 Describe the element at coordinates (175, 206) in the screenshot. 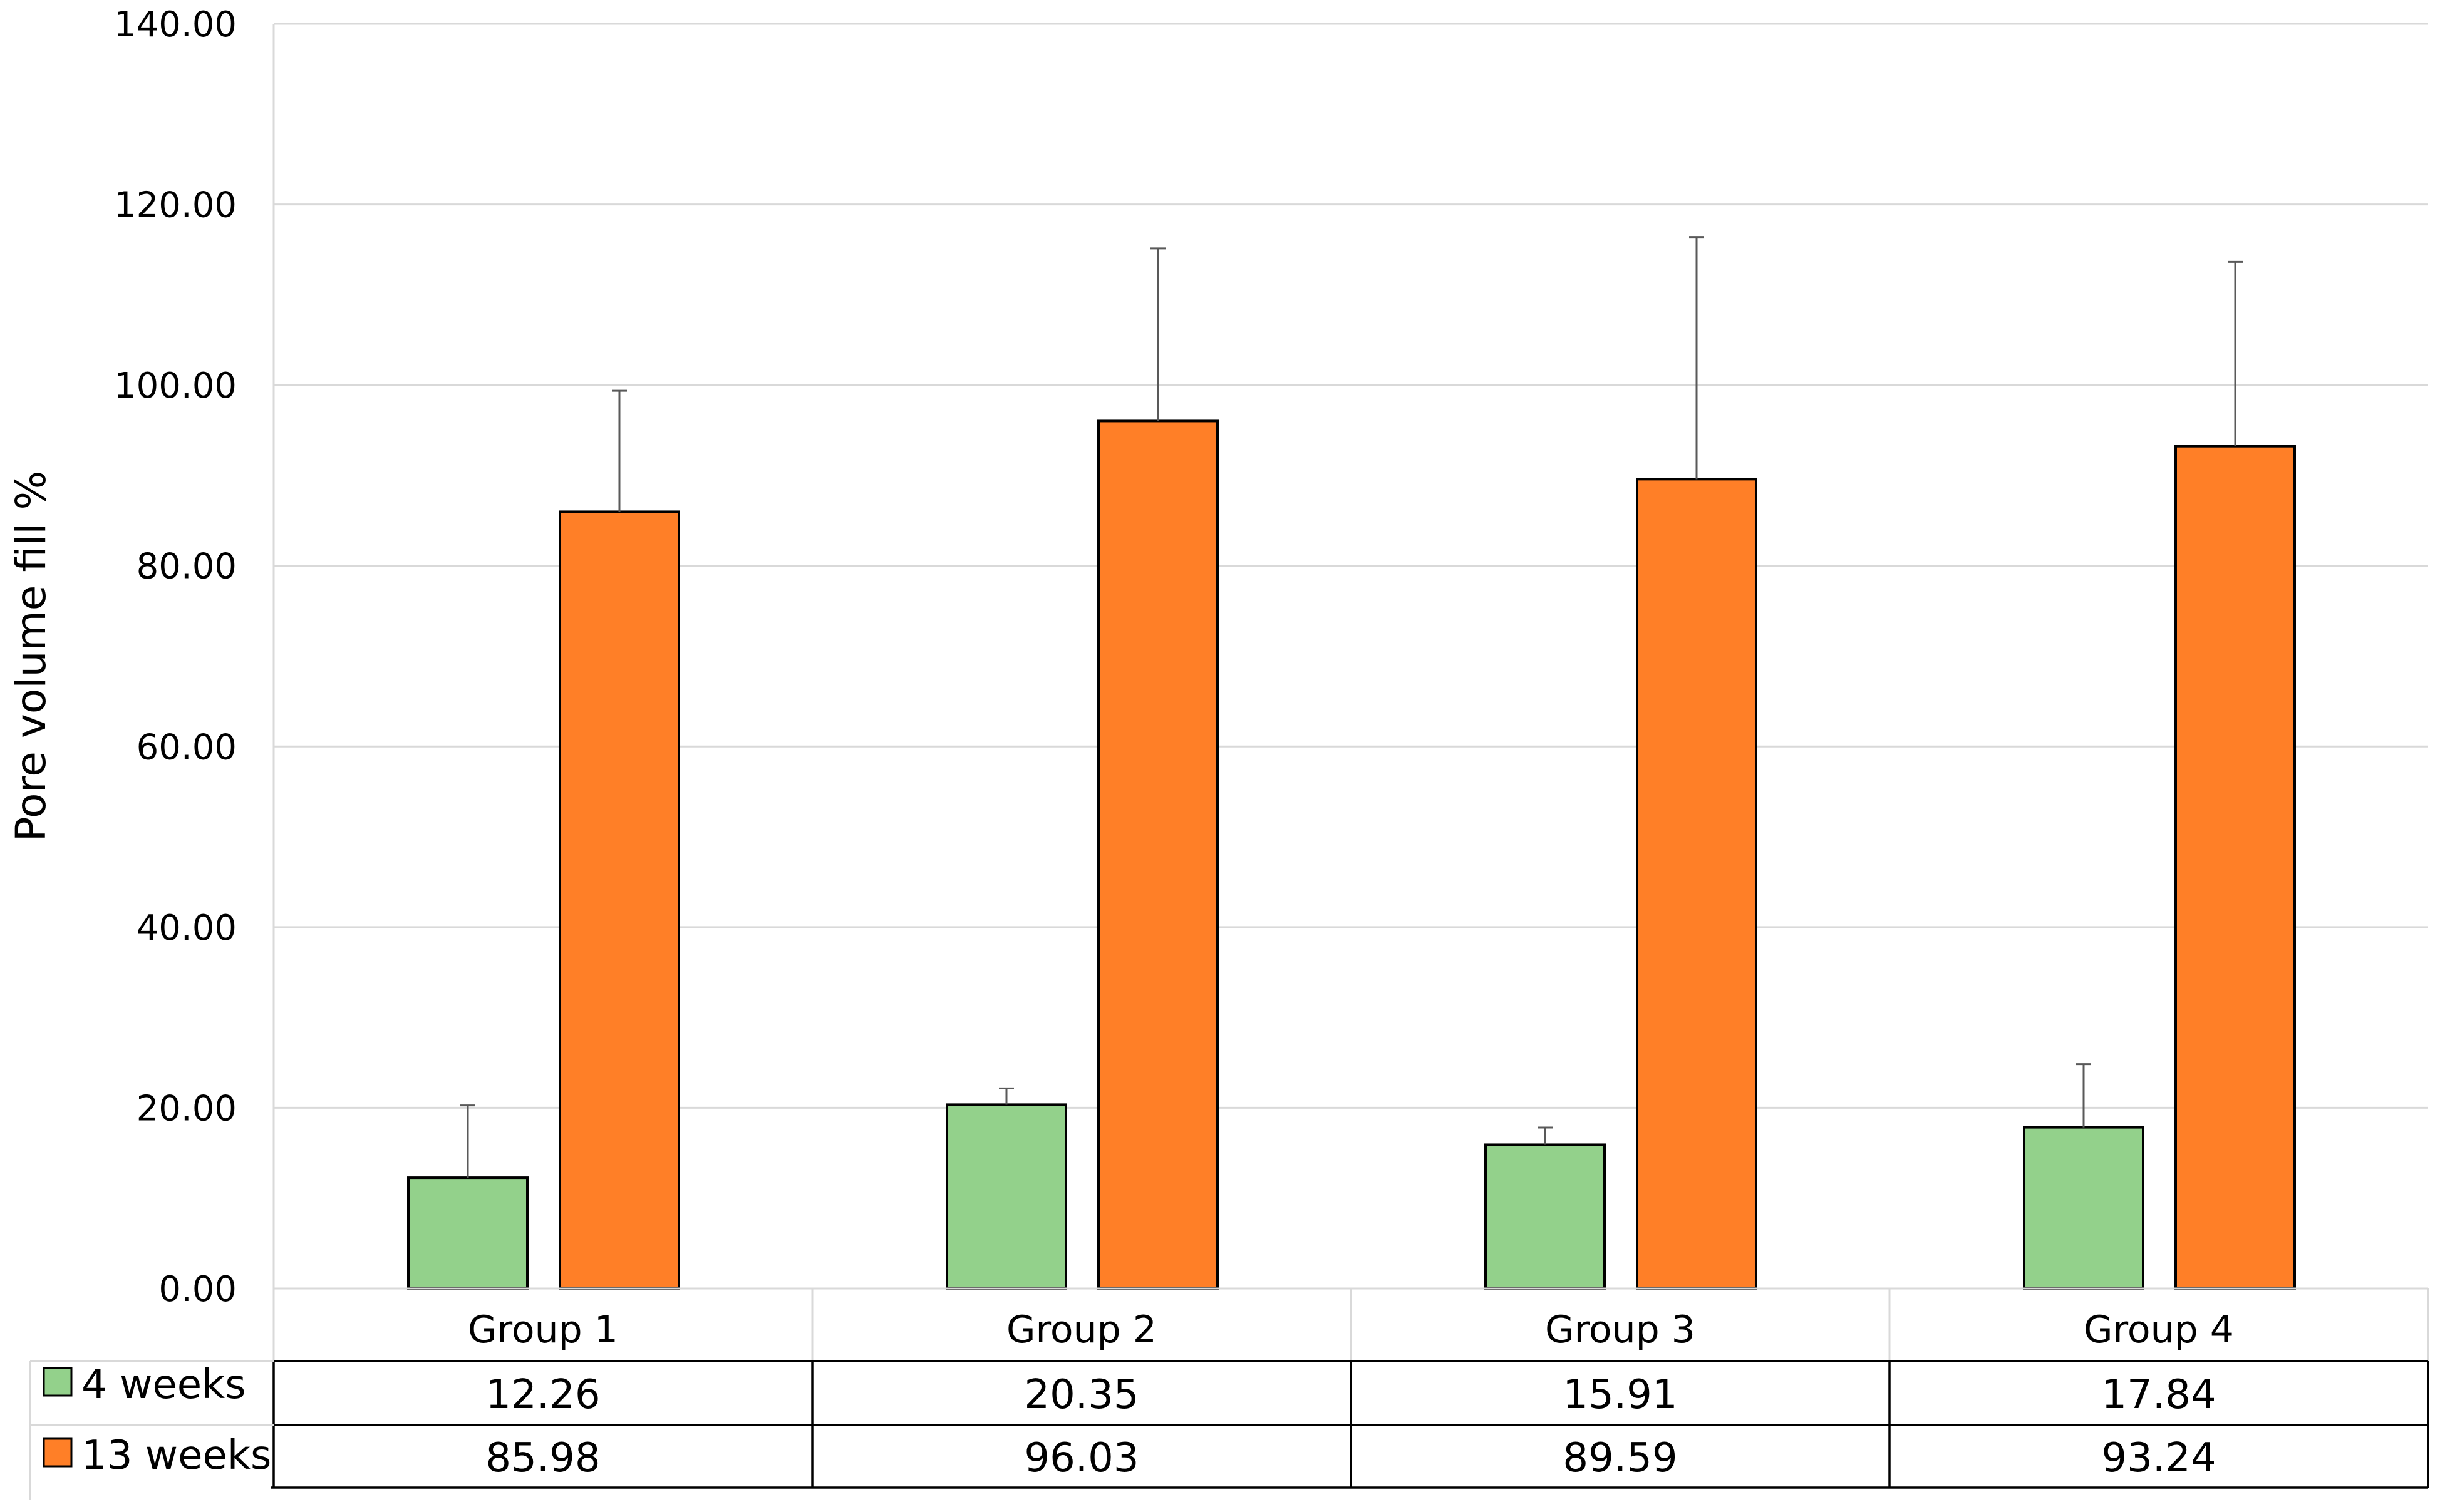

I see `y-tick-label: 120.00` at that location.